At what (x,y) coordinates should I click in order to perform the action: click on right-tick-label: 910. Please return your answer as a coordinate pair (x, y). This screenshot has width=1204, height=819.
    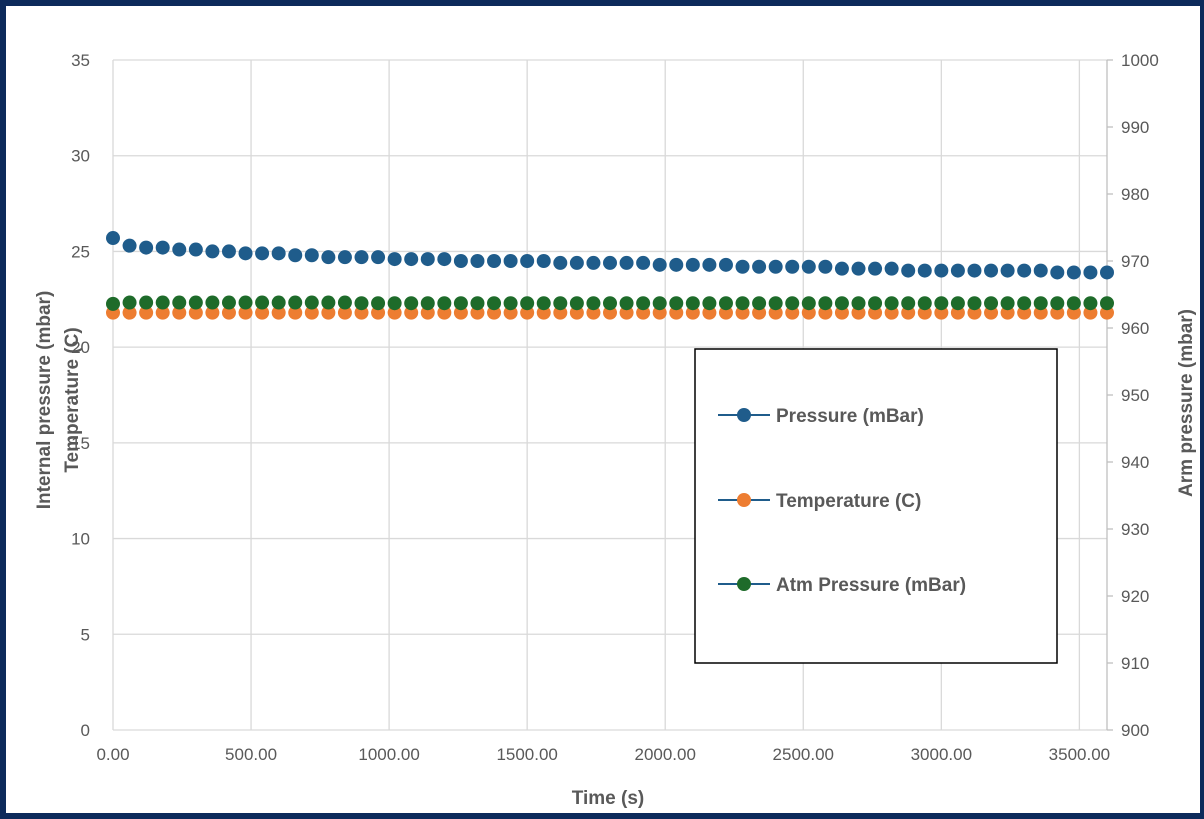
    Looking at the image, I should click on (1135, 663).